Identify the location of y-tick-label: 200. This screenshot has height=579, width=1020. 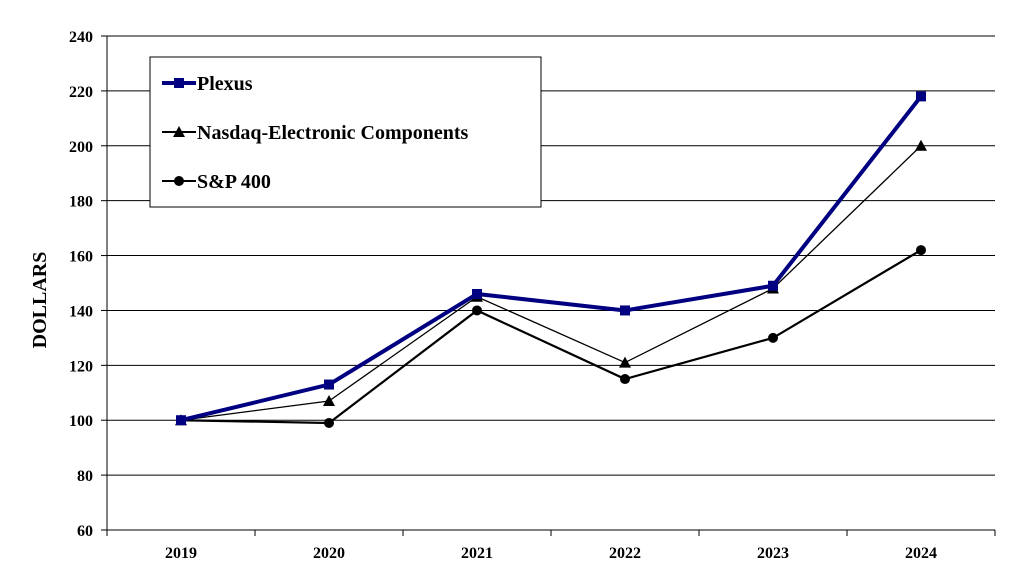
(81, 147).